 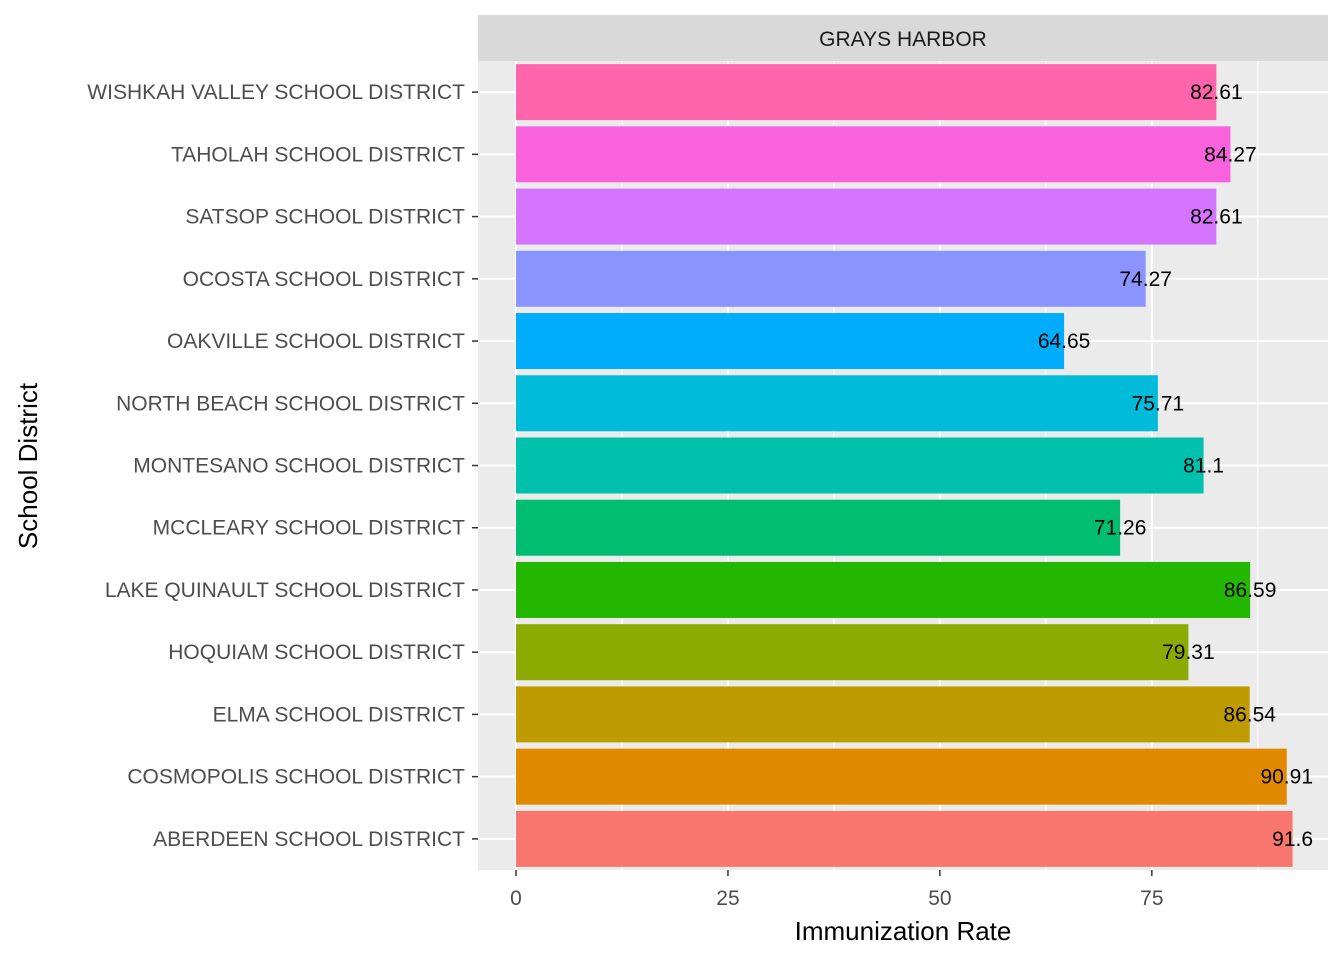 What do you see at coordinates (1230, 154) in the screenshot?
I see `bar-value-label: 84.27` at bounding box center [1230, 154].